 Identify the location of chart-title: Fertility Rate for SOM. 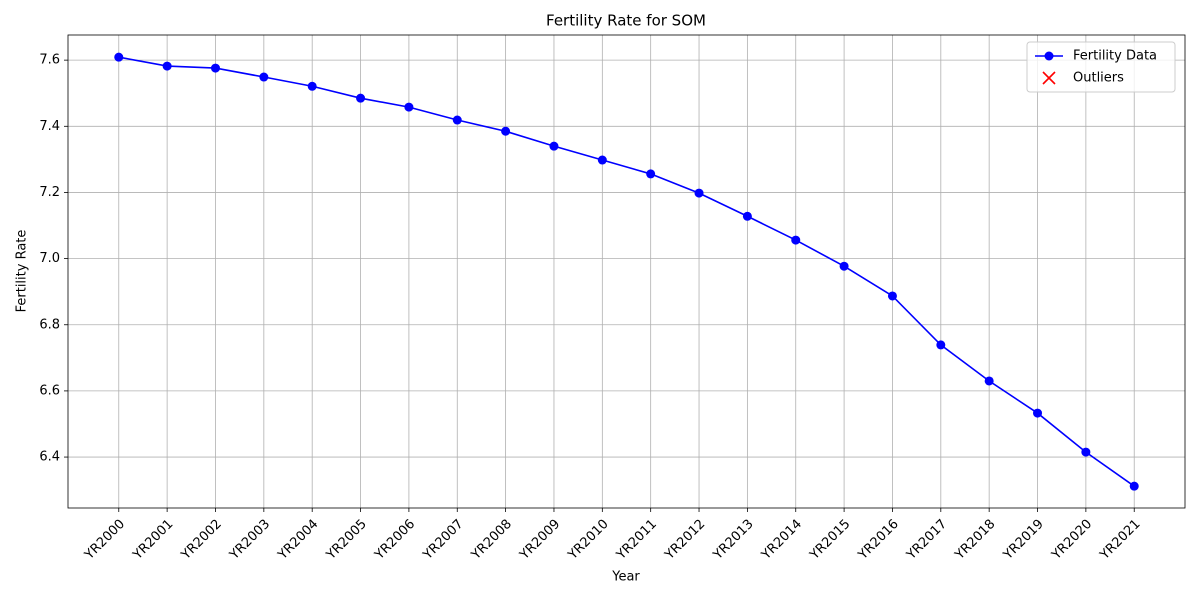
(626, 21).